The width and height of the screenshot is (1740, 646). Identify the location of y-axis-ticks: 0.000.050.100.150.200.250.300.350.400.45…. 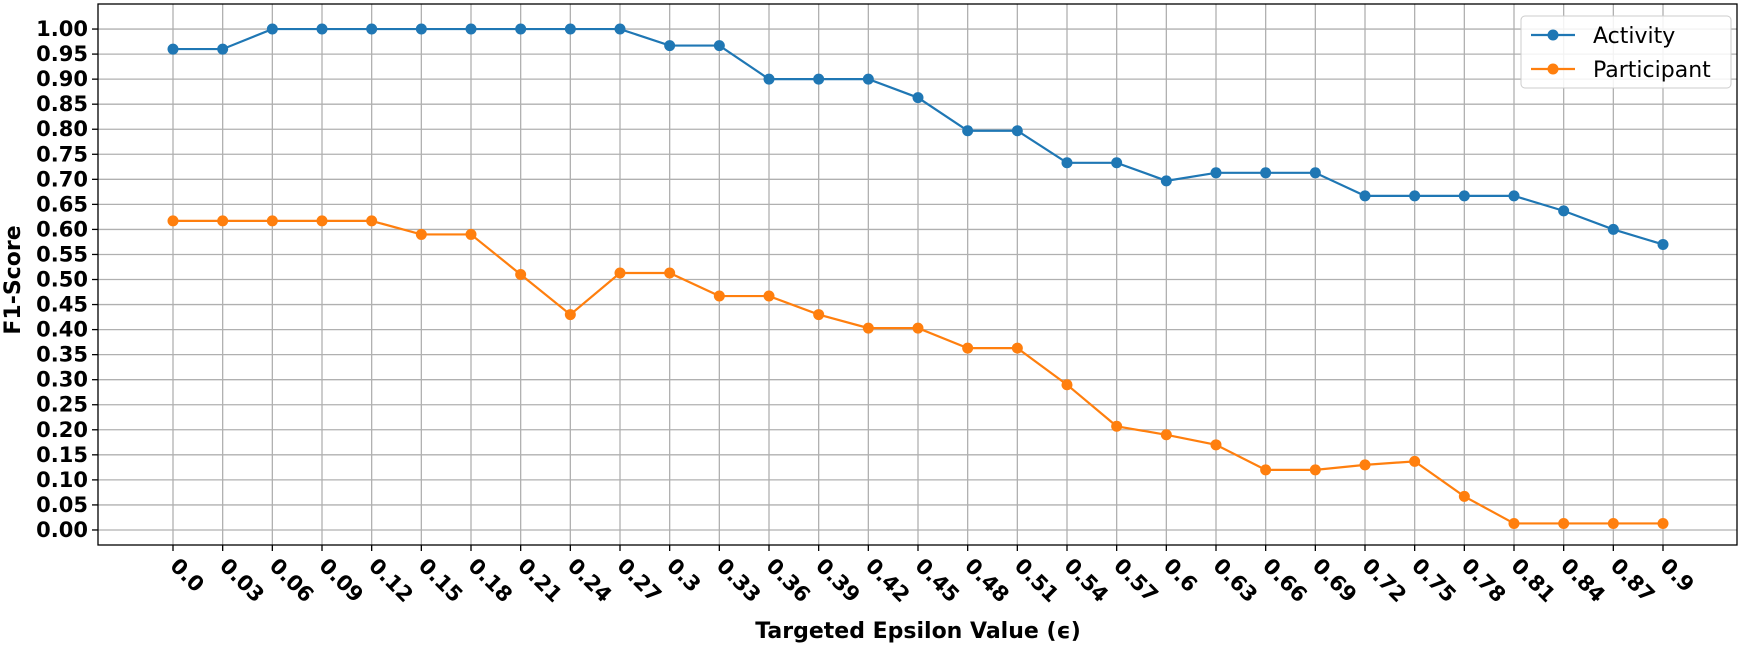
(67, 279).